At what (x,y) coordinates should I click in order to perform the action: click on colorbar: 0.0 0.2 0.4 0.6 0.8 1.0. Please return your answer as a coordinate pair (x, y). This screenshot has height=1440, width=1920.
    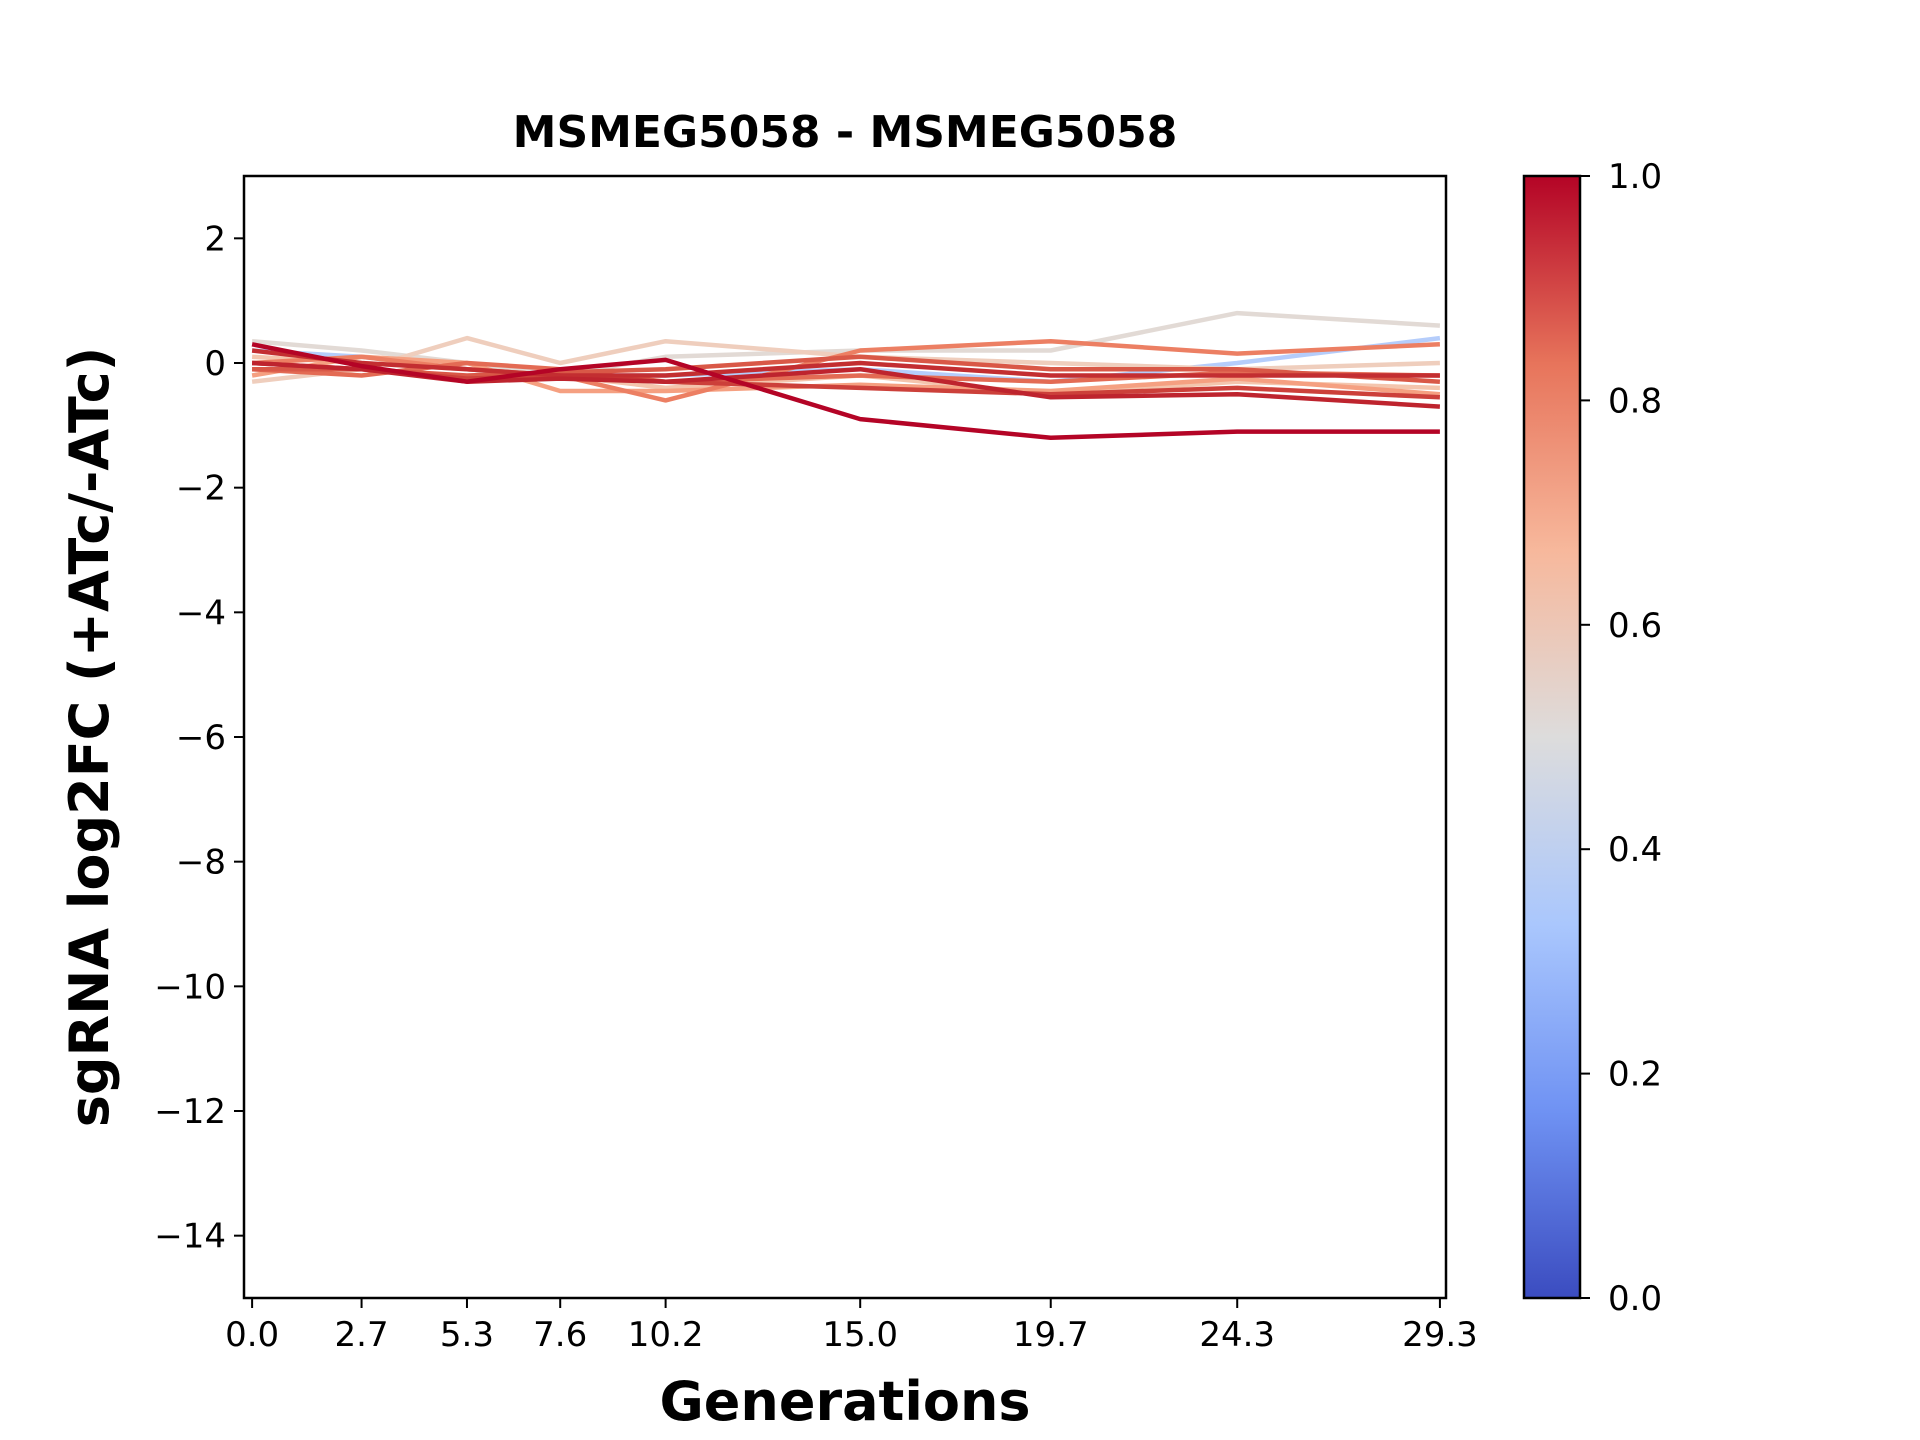
    Looking at the image, I should click on (1592, 738).